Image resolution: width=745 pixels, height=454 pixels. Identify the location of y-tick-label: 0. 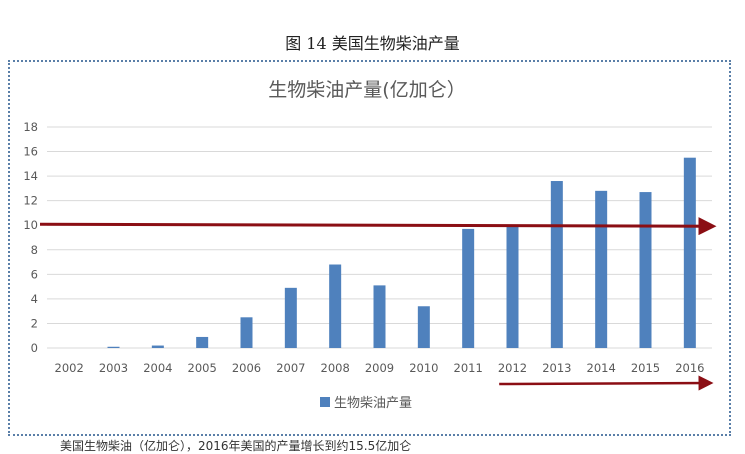
(34, 348).